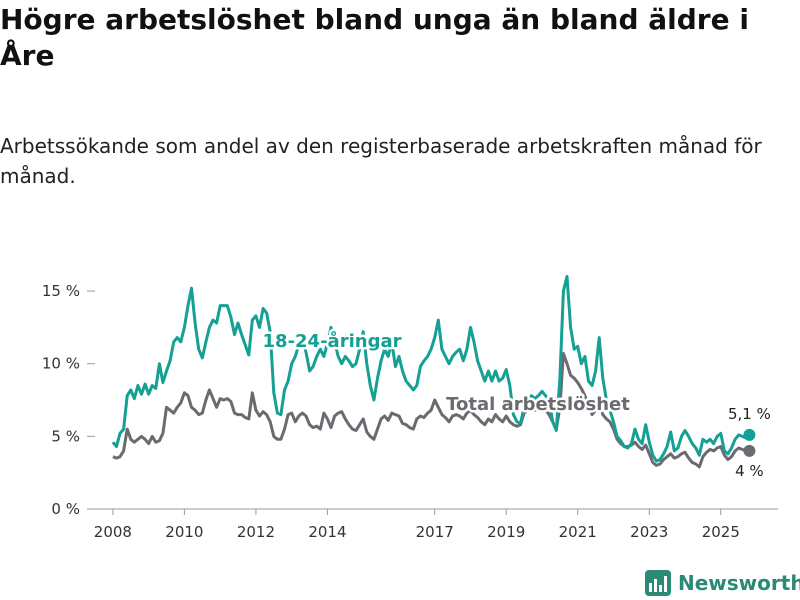  What do you see at coordinates (332, 341) in the screenshot?
I see `series-label-youth: 18-24-åringar` at bounding box center [332, 341].